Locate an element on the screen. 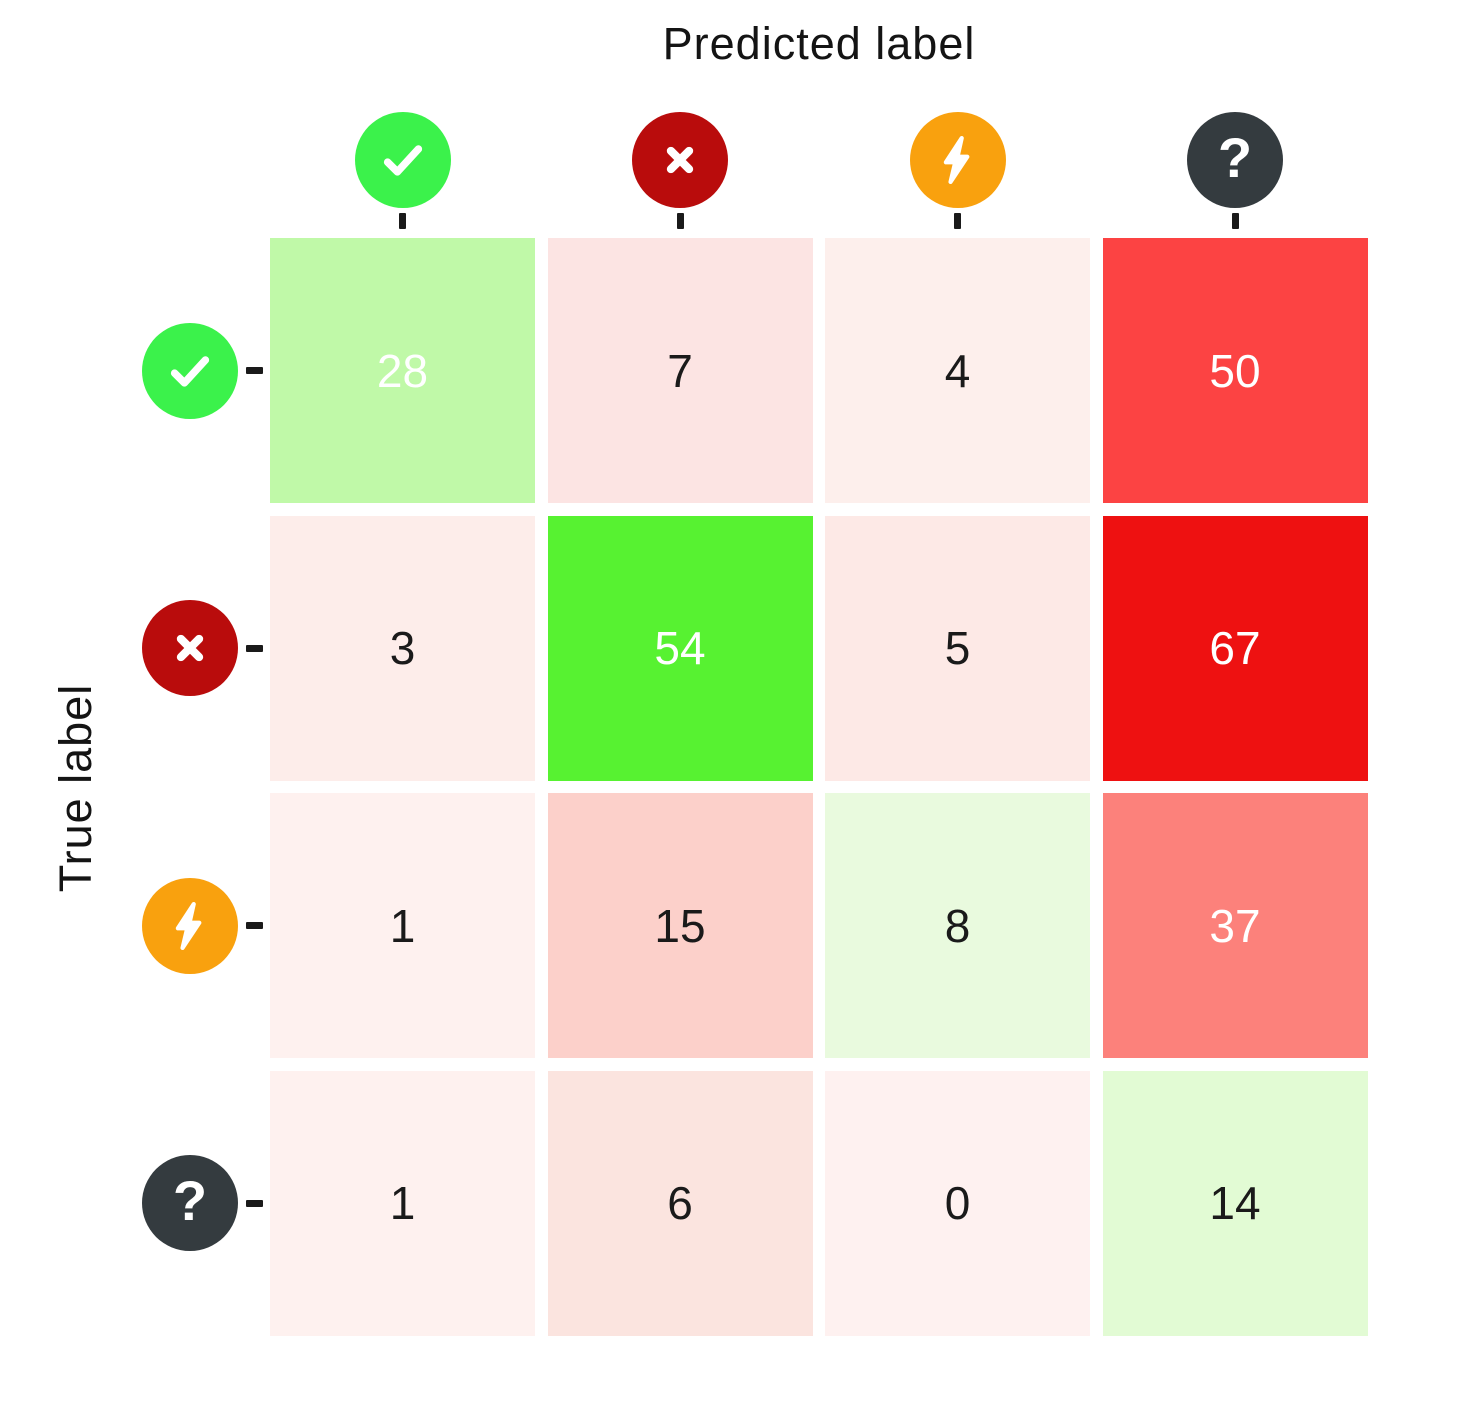 This screenshot has width=1460, height=1412. matrix-cell-cross-bolt: 5 is located at coordinates (957, 648).